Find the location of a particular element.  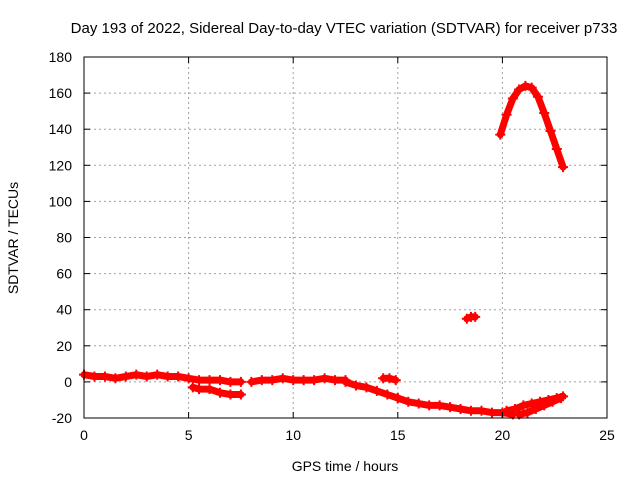

y-tick-label: 20 is located at coordinates (64, 346).